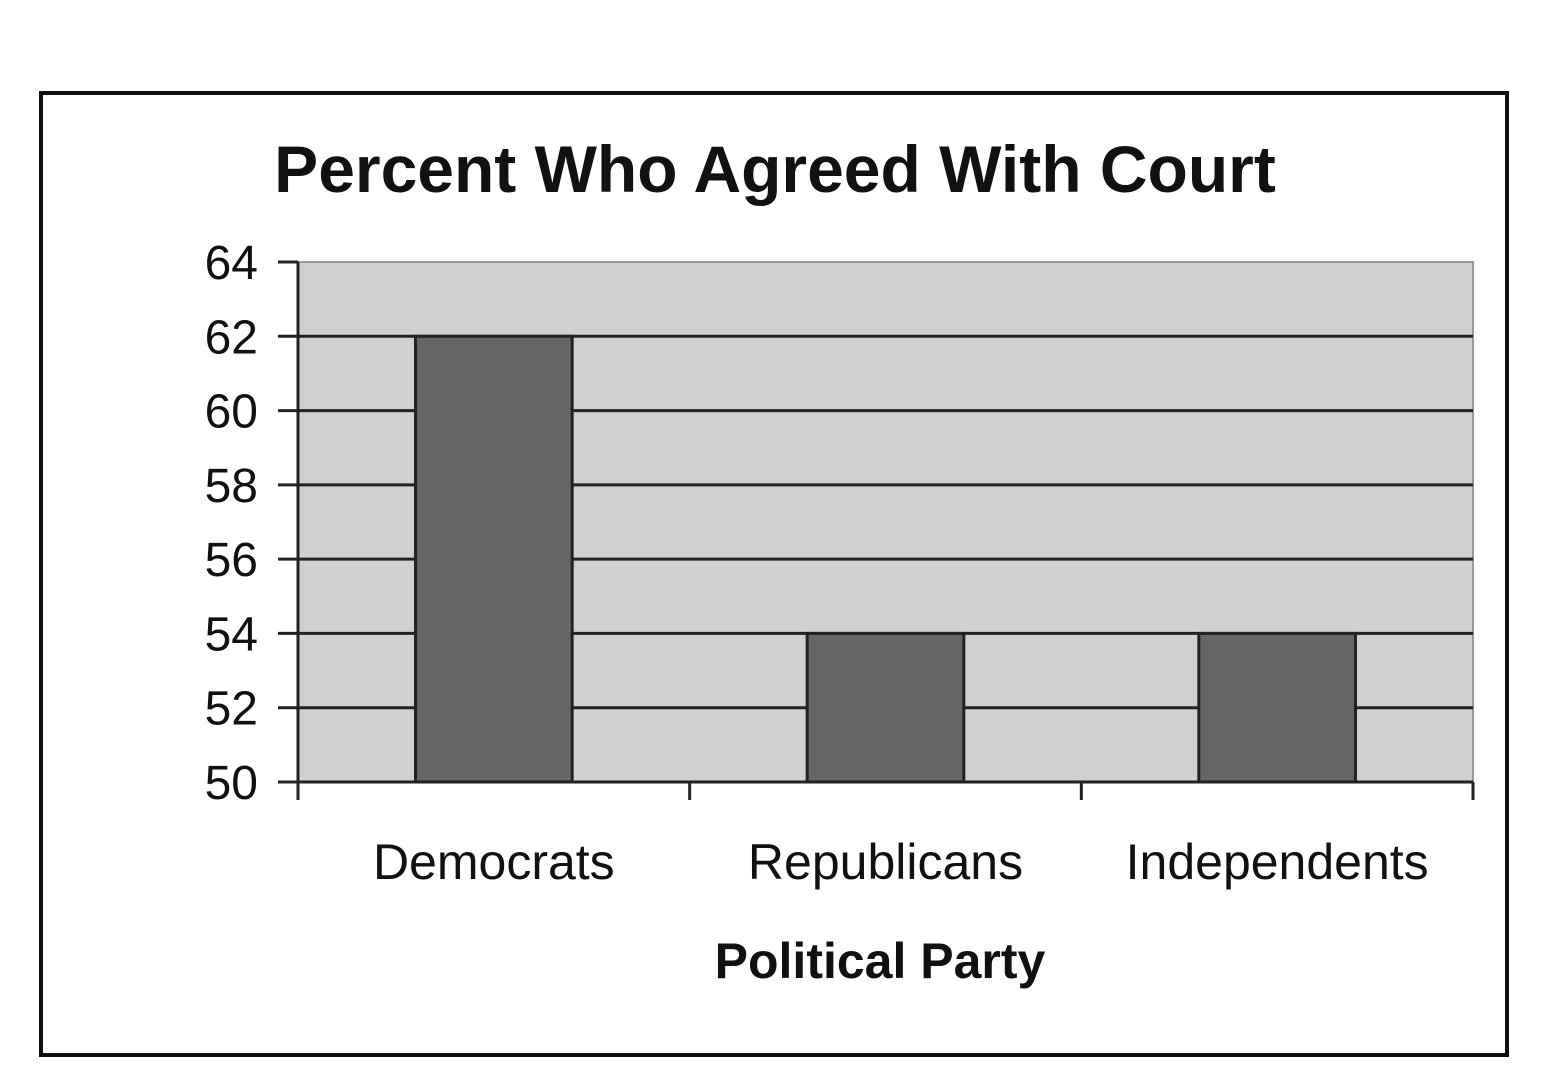  Describe the element at coordinates (494, 559) in the screenshot. I see `bar-democrats` at that location.